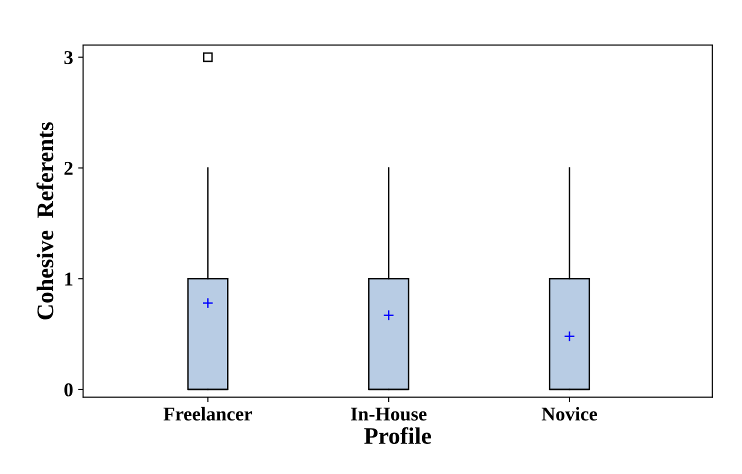 The image size is (742, 474). I want to click on y-axis-title: Cohesive Referents, so click(45, 221).